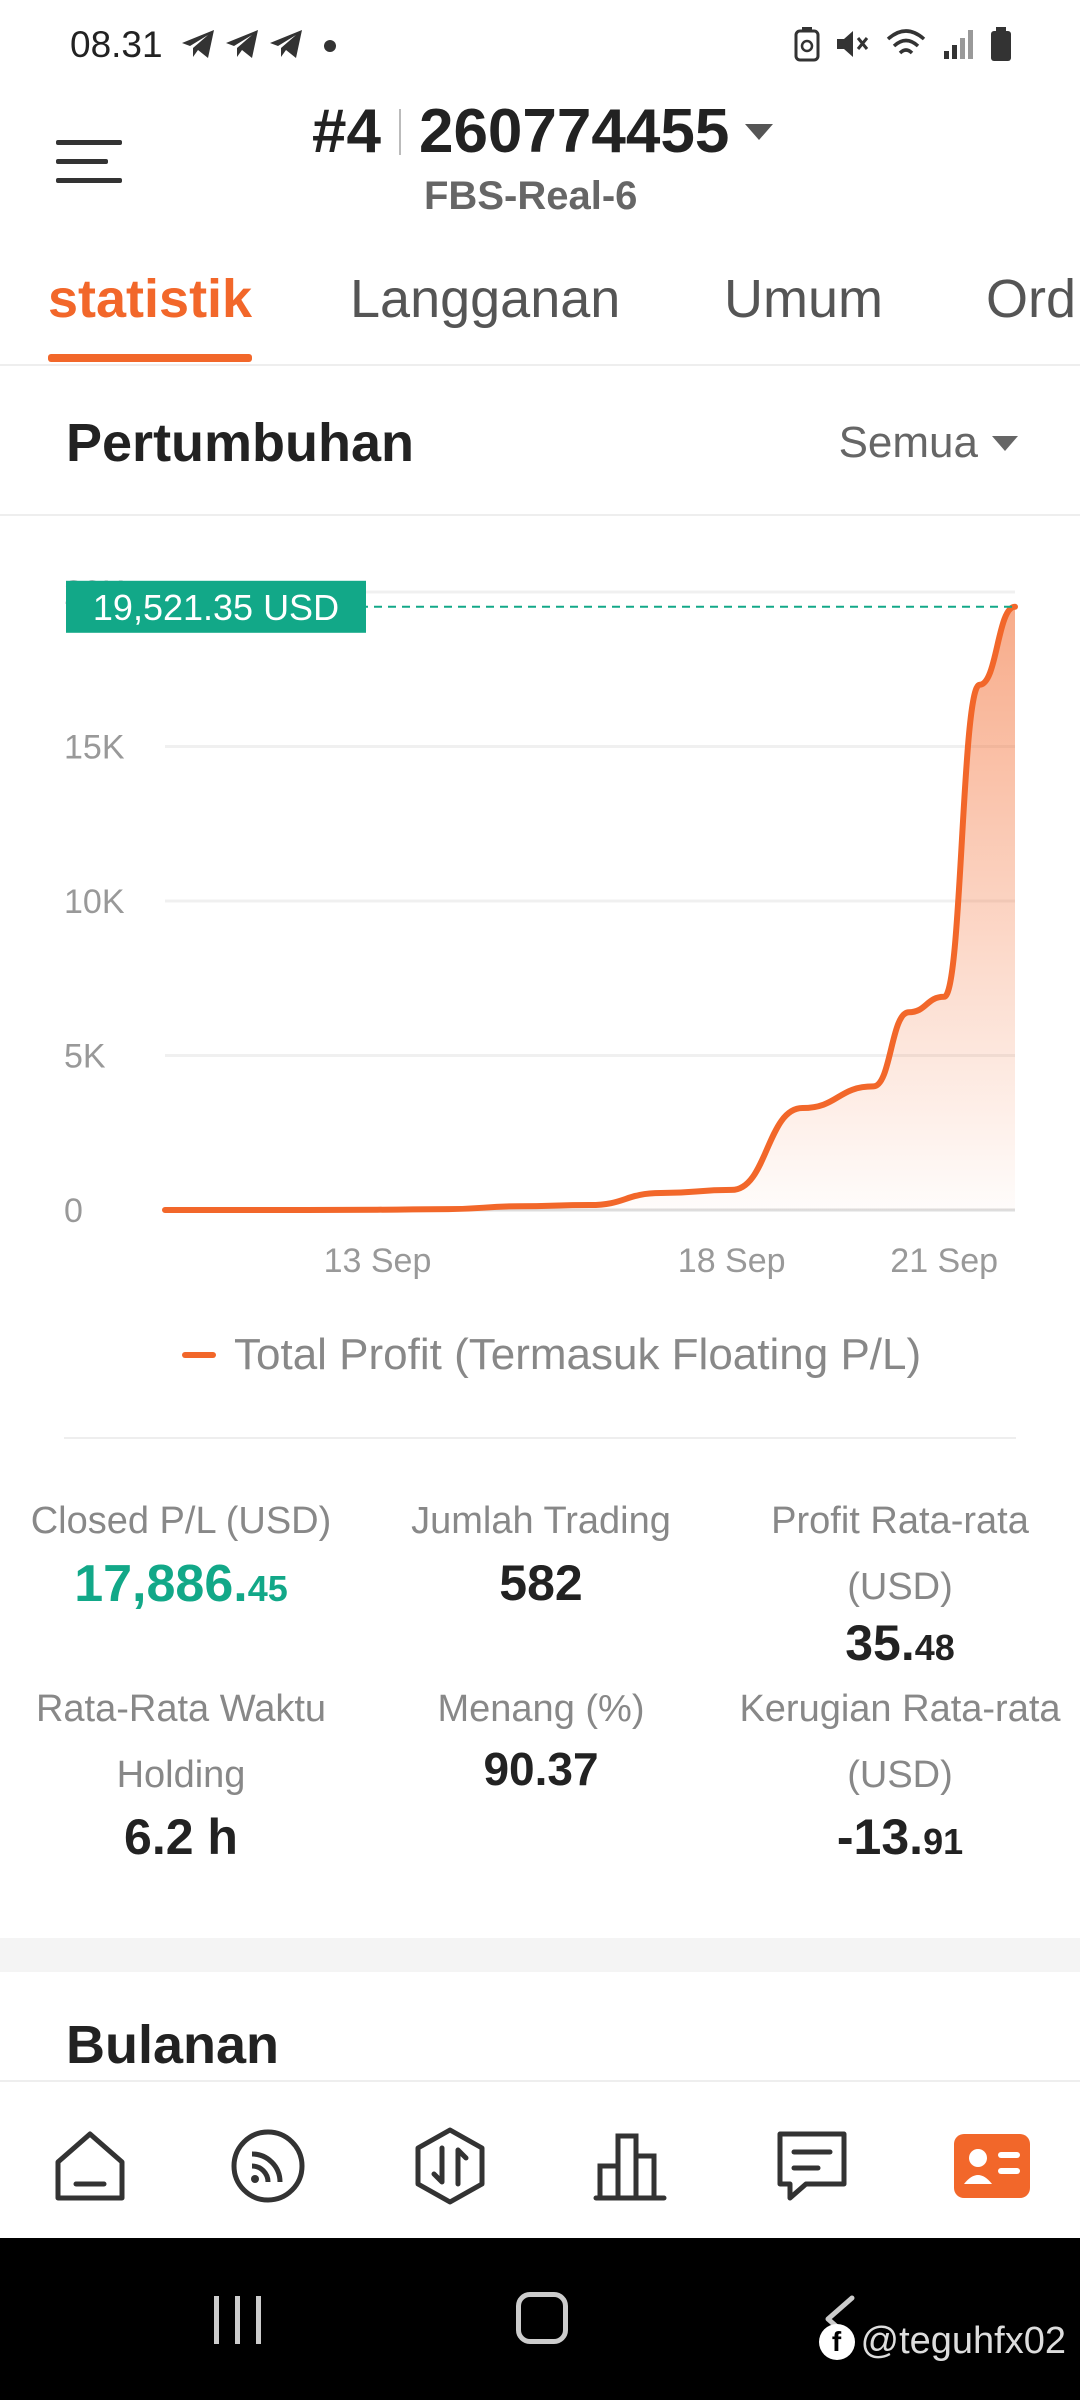 This screenshot has height=2400, width=1080. I want to click on stat-value: 35.48, so click(900, 1643).